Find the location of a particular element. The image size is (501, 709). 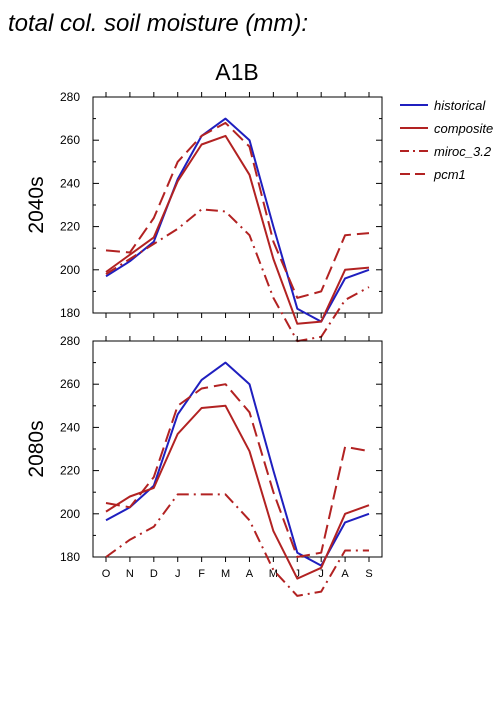

x-tick-label: S is located at coordinates (368, 574).